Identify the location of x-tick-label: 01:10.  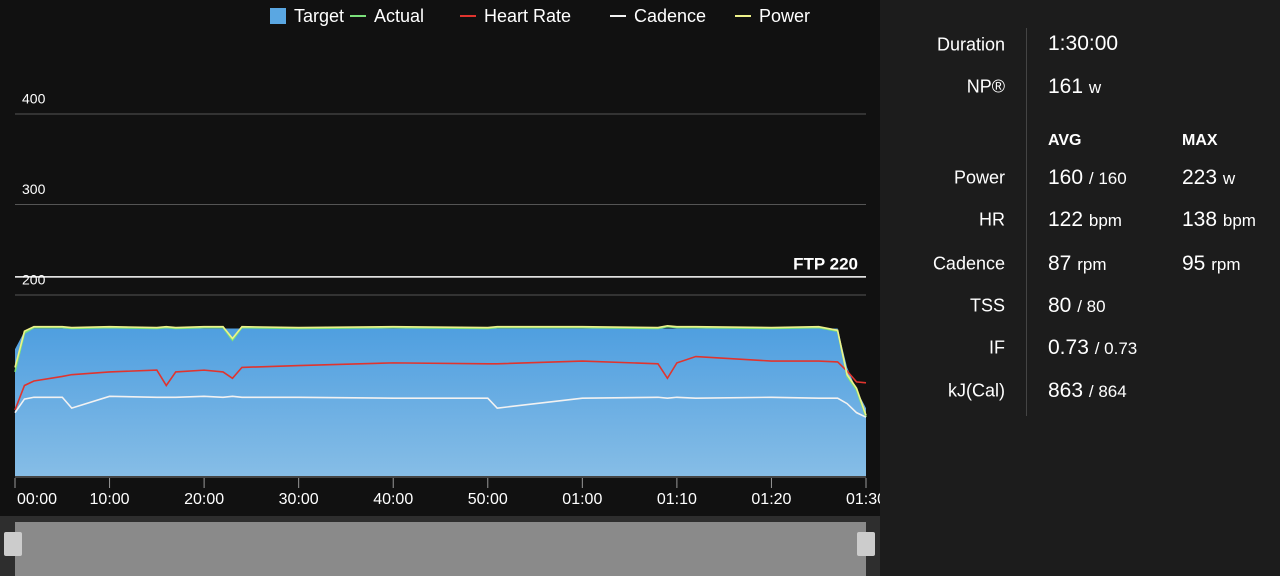
(677, 499).